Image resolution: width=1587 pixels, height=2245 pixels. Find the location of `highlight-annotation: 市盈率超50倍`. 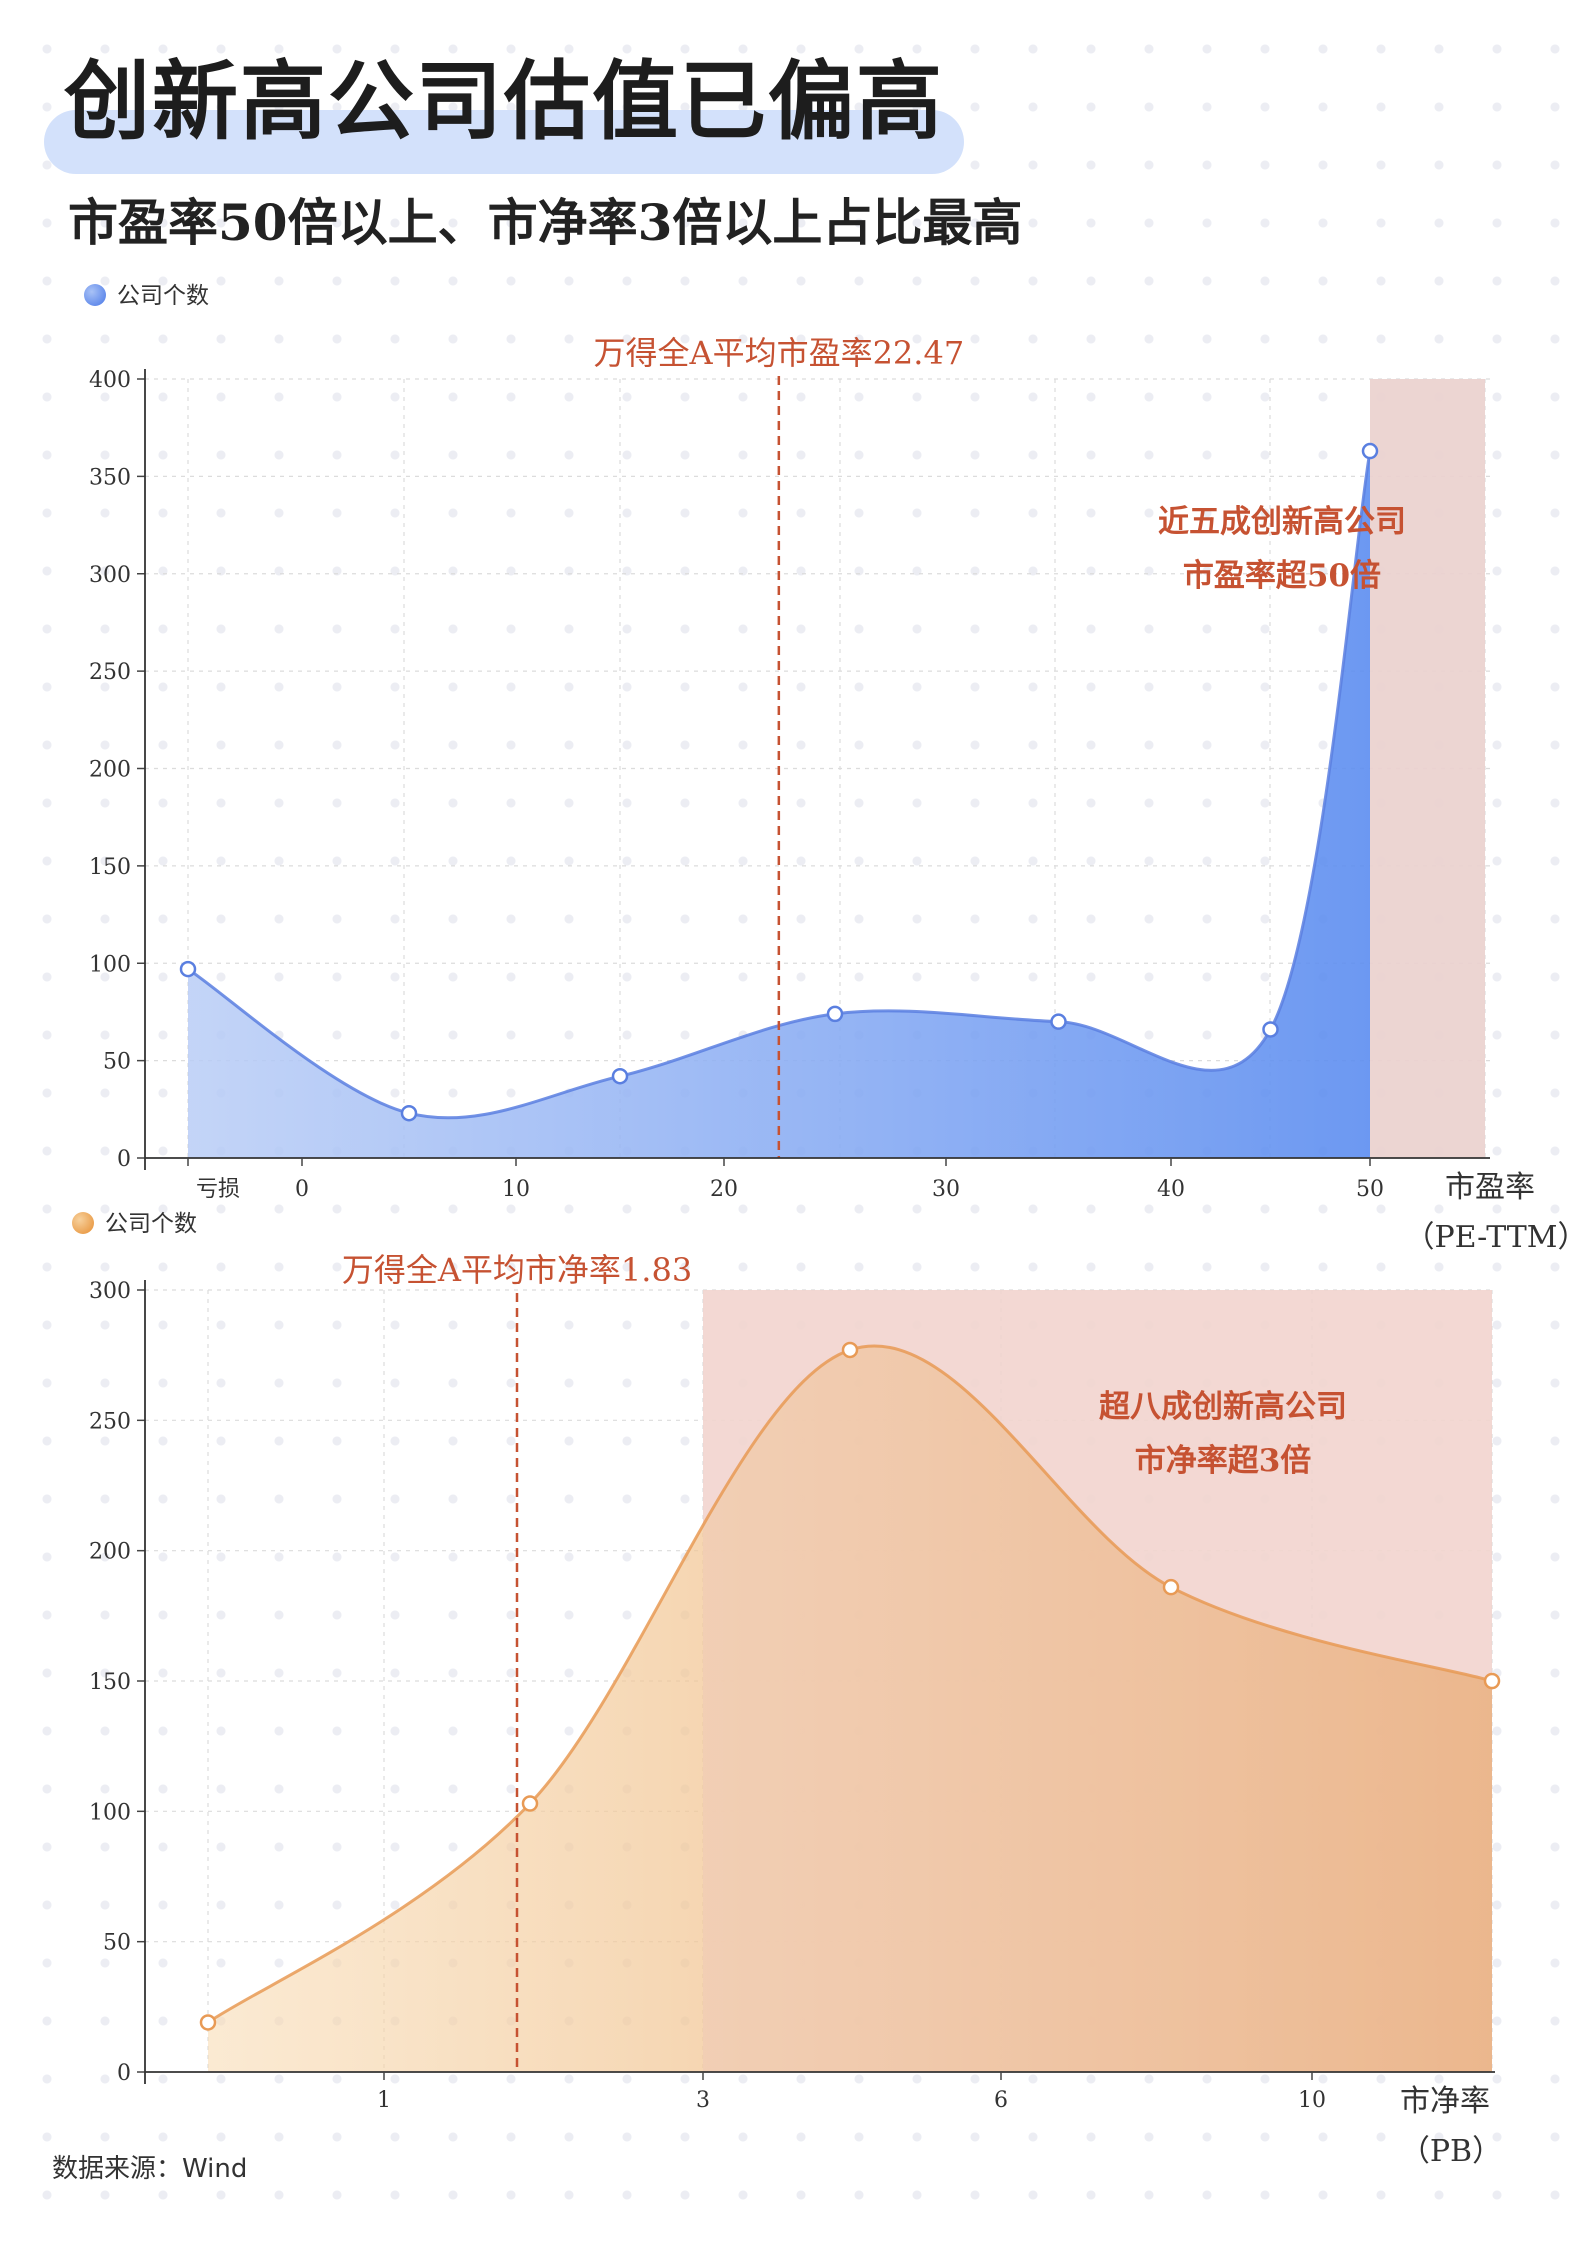

highlight-annotation: 市盈率超50倍 is located at coordinates (1282, 576).